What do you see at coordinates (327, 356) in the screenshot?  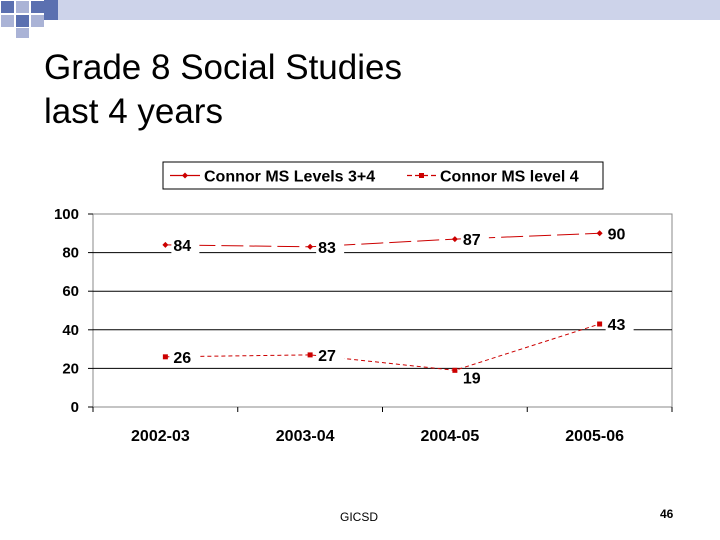 I see `data-label: 27` at bounding box center [327, 356].